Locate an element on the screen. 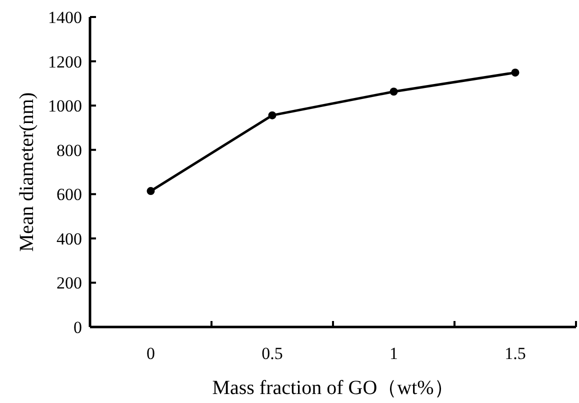 This screenshot has width=579, height=403. x-tick-label: 1.5 is located at coordinates (515, 353).